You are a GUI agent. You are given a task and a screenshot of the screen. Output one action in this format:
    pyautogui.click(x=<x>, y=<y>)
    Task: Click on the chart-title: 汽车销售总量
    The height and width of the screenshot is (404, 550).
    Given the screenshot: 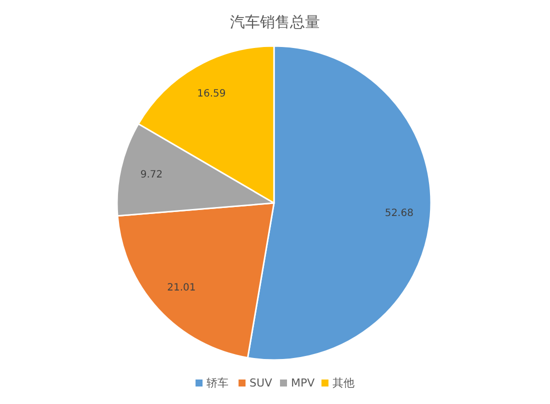 What is the action you would take?
    pyautogui.click(x=275, y=22)
    